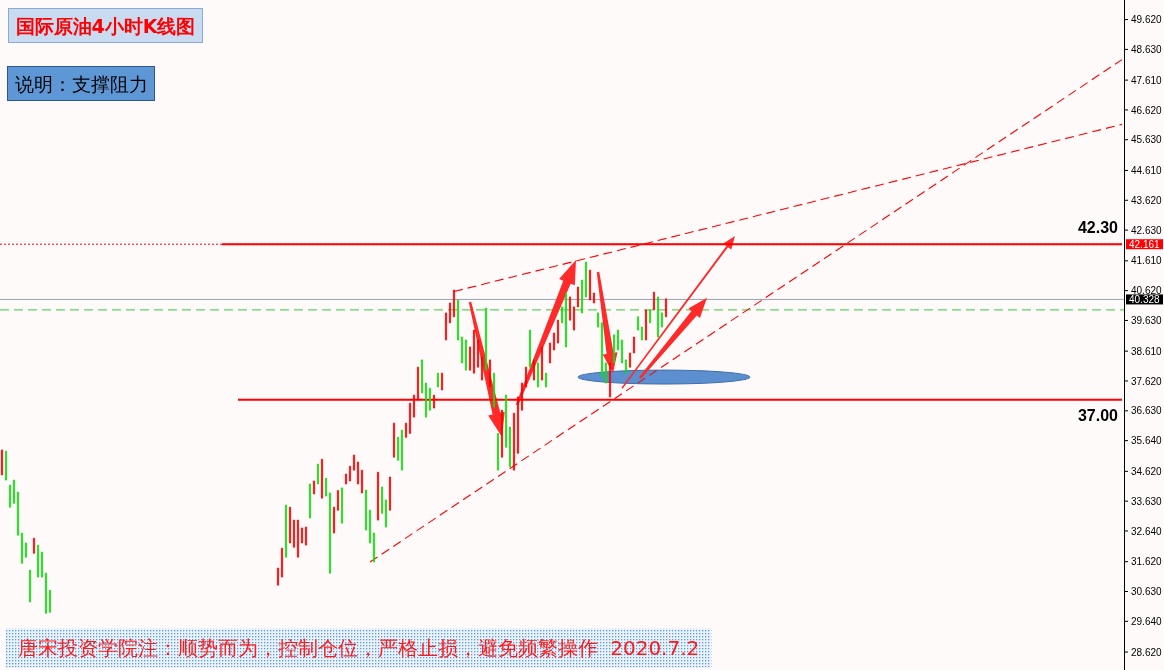 The height and width of the screenshot is (670, 1164). I want to click on y-tick-label: 49.620, so click(1147, 20).